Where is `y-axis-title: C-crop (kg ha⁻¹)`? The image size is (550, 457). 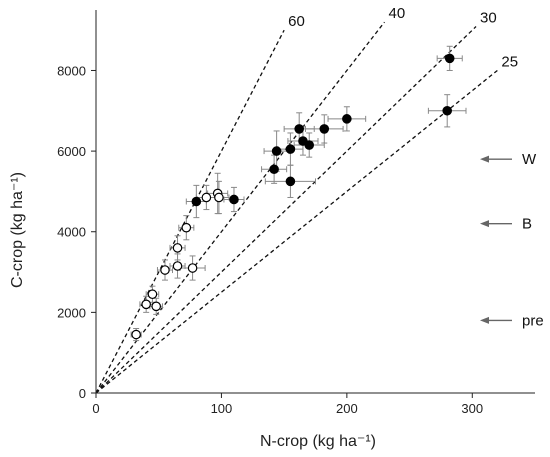
y-axis-title: C-crop (kg ha⁻¹) is located at coordinates (17, 230).